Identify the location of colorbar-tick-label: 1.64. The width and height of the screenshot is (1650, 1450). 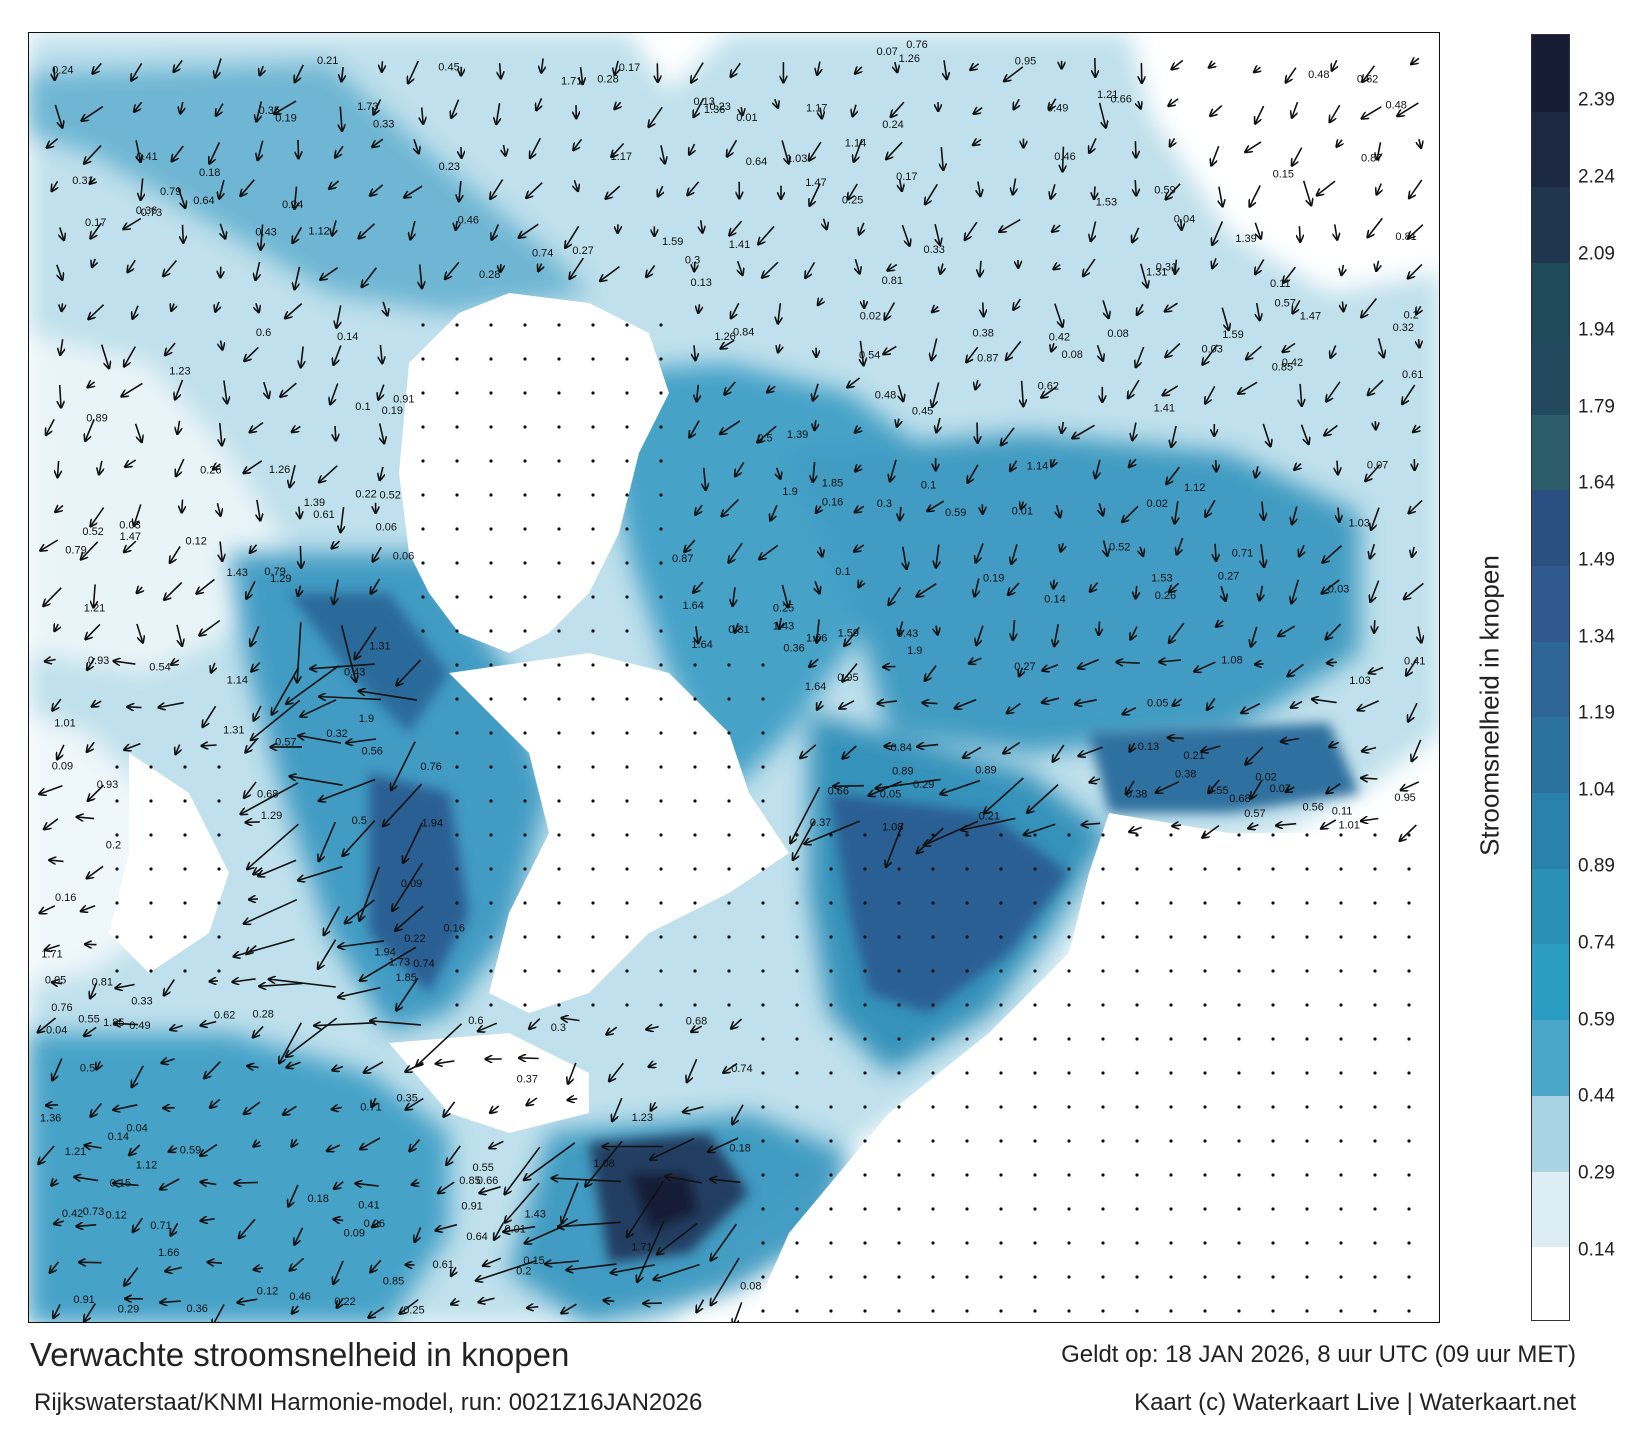
(1596, 483).